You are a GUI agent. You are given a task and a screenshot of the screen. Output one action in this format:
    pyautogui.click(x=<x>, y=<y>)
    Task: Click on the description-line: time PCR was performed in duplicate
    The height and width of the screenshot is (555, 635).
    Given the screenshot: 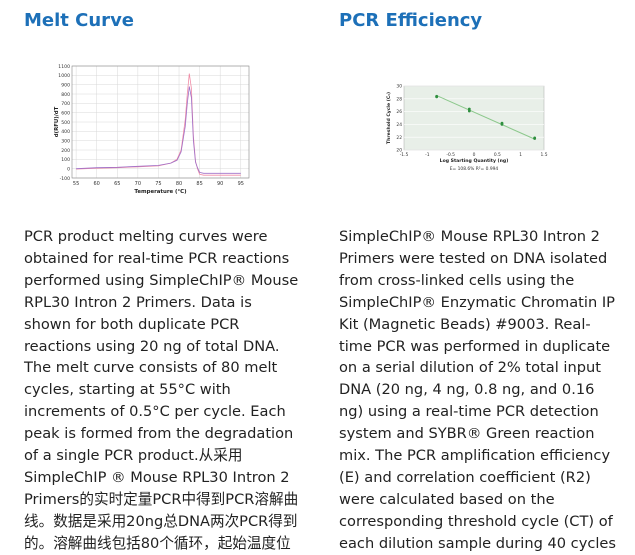 What is the action you would take?
    pyautogui.click(x=475, y=346)
    